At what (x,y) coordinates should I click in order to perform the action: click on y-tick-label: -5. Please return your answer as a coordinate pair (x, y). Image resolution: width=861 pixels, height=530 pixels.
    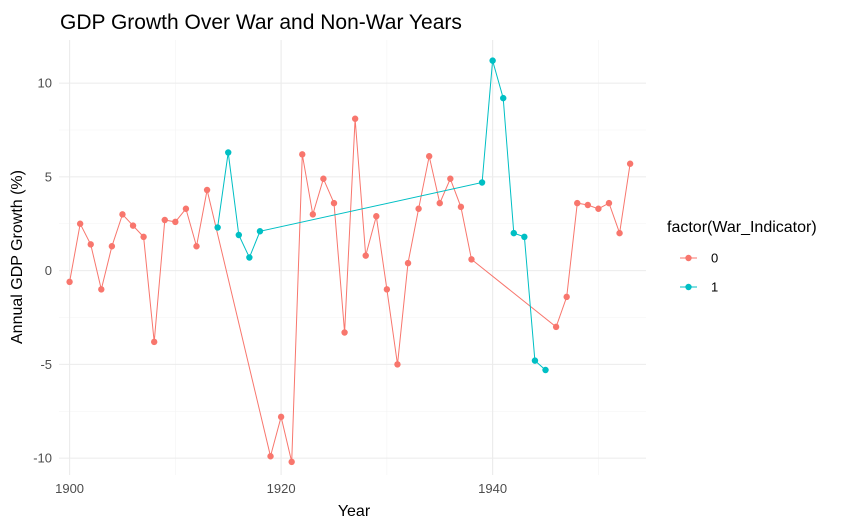
    Looking at the image, I should click on (46, 364).